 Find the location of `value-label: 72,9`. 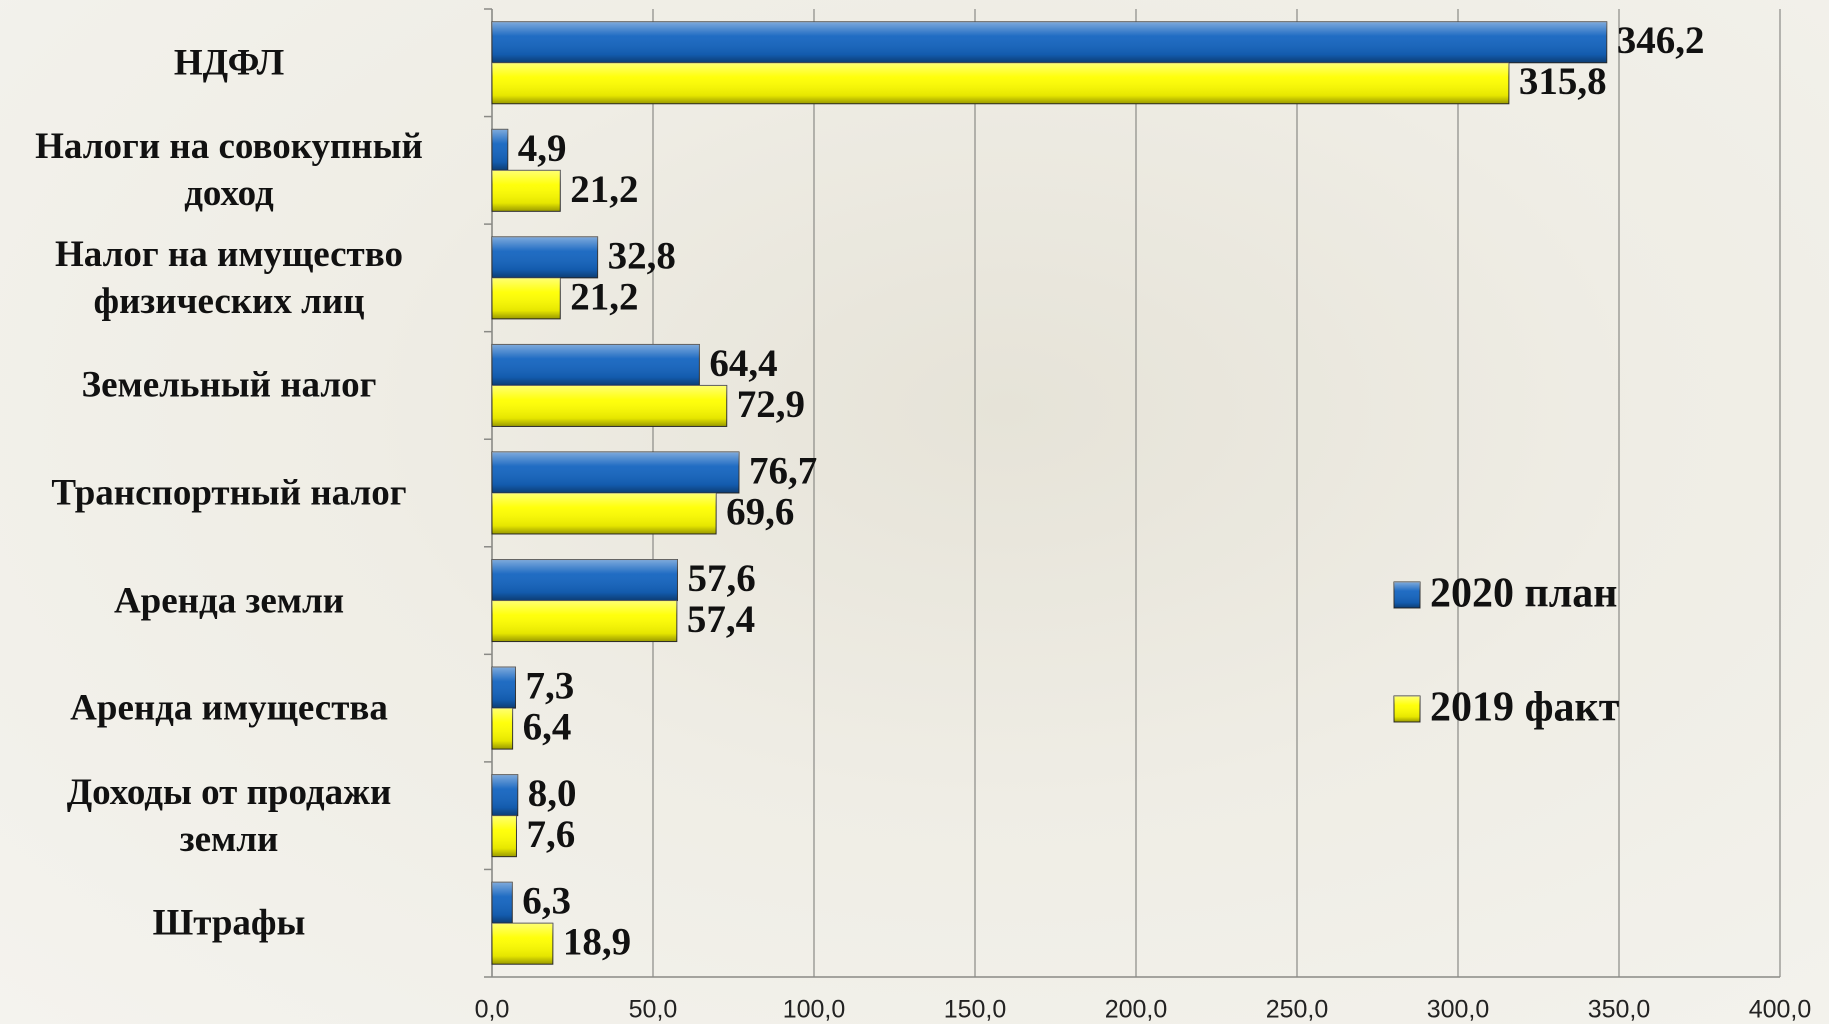

value-label: 72,9 is located at coordinates (771, 404).